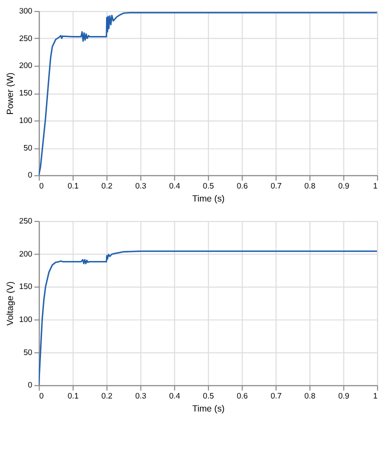 The width and height of the screenshot is (390, 455). Describe the element at coordinates (10, 93) in the screenshot. I see `y-axis-title: Power (W)` at that location.